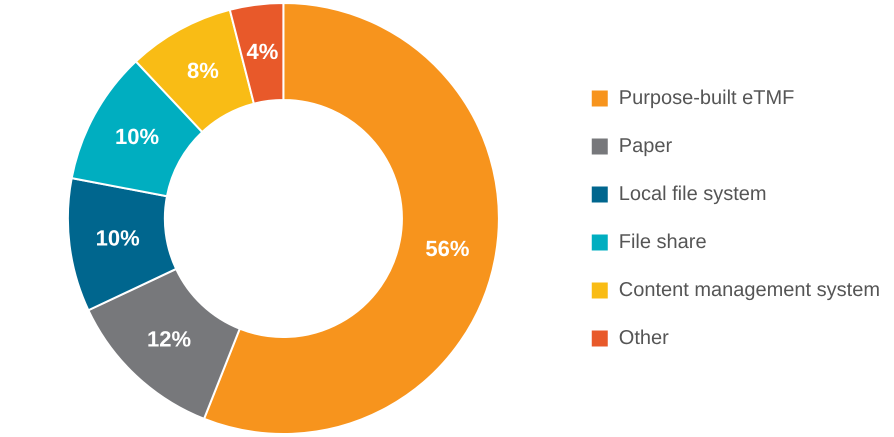 This screenshot has height=437, width=894. What do you see at coordinates (262, 51) in the screenshot?
I see `data-label: 4%` at bounding box center [262, 51].